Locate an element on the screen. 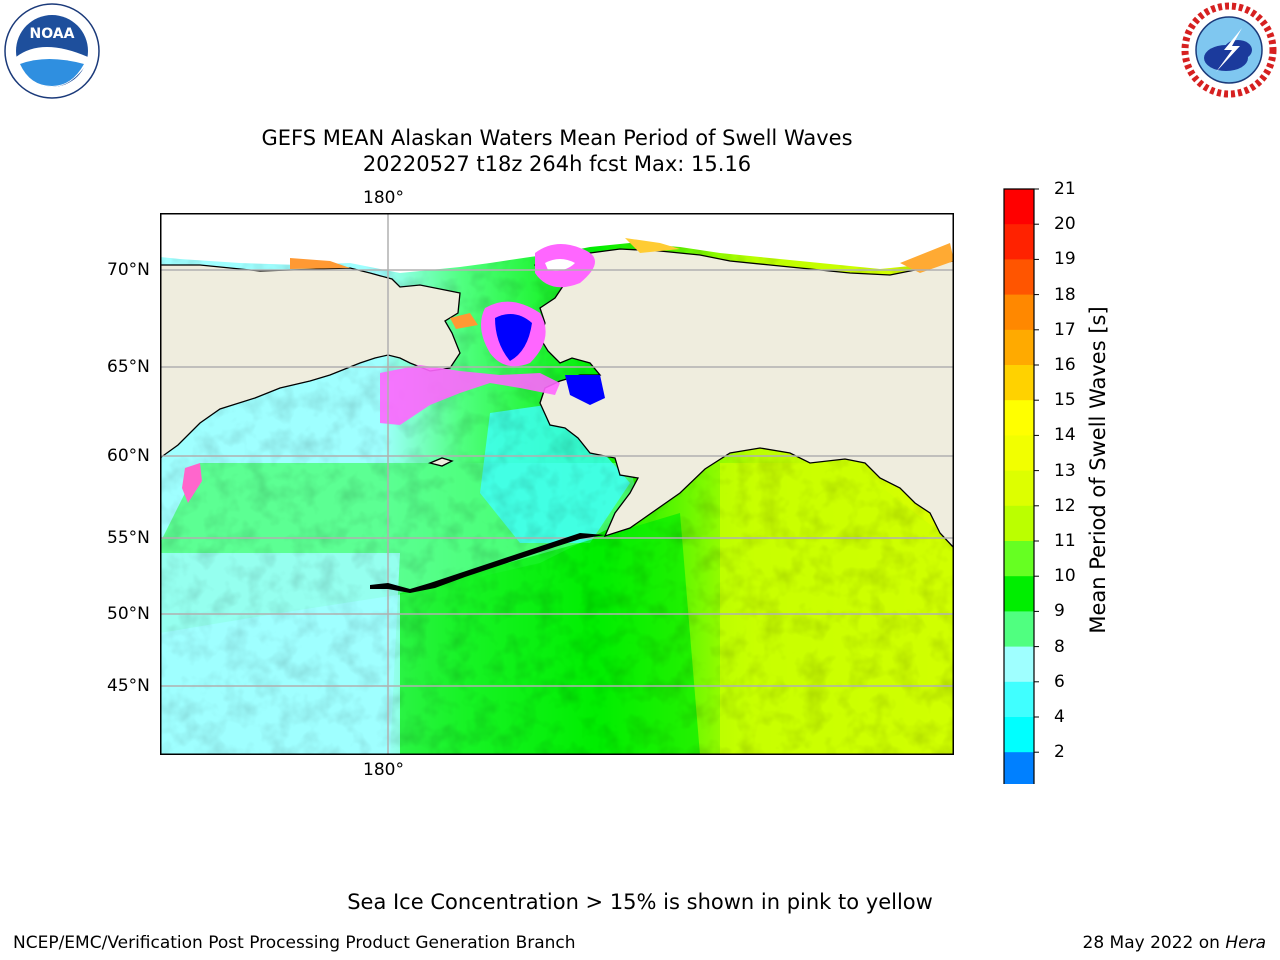  colorbar-tick-label: 18 is located at coordinates (1065, 294).